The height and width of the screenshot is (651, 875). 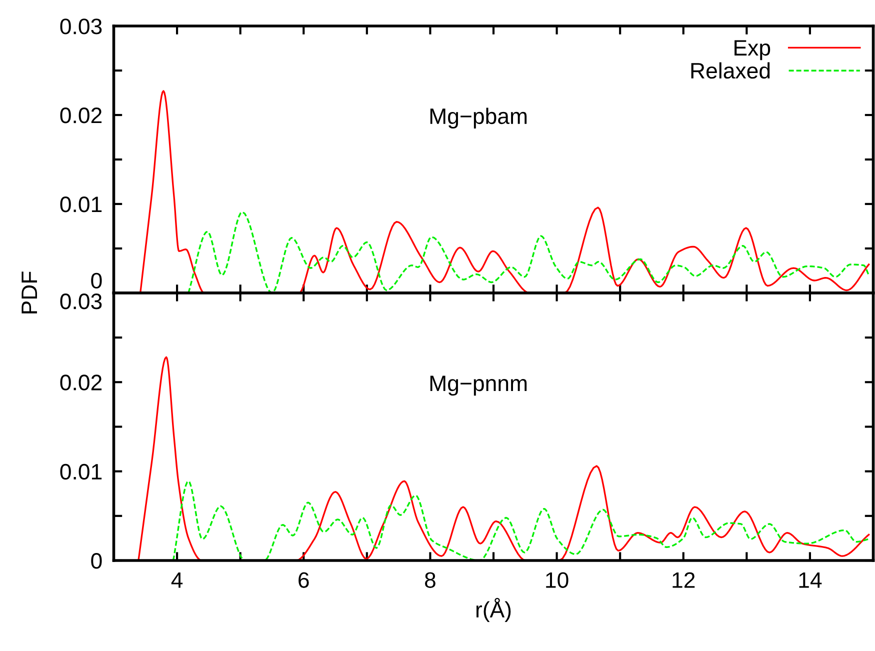 What do you see at coordinates (493, 610) in the screenshot?
I see `x-axis-title: r(Å)` at bounding box center [493, 610].